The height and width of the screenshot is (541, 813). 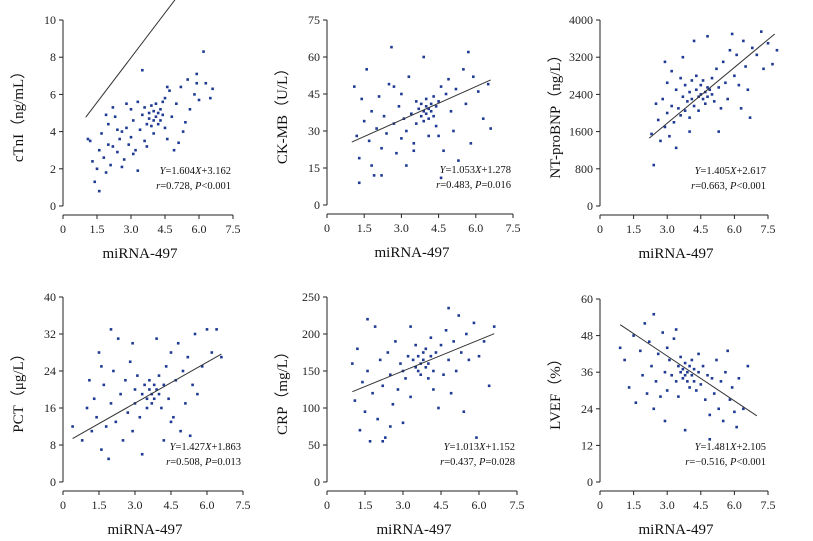 What do you see at coordinates (581, 20) in the screenshot?
I see `y-tick-label: 4000` at bounding box center [581, 20].